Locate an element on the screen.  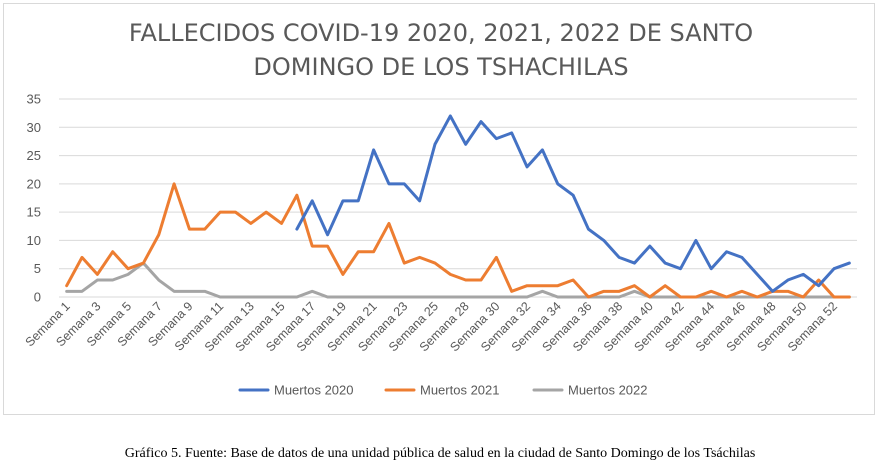
legend-label: Muertos 2021 is located at coordinates (460, 390).